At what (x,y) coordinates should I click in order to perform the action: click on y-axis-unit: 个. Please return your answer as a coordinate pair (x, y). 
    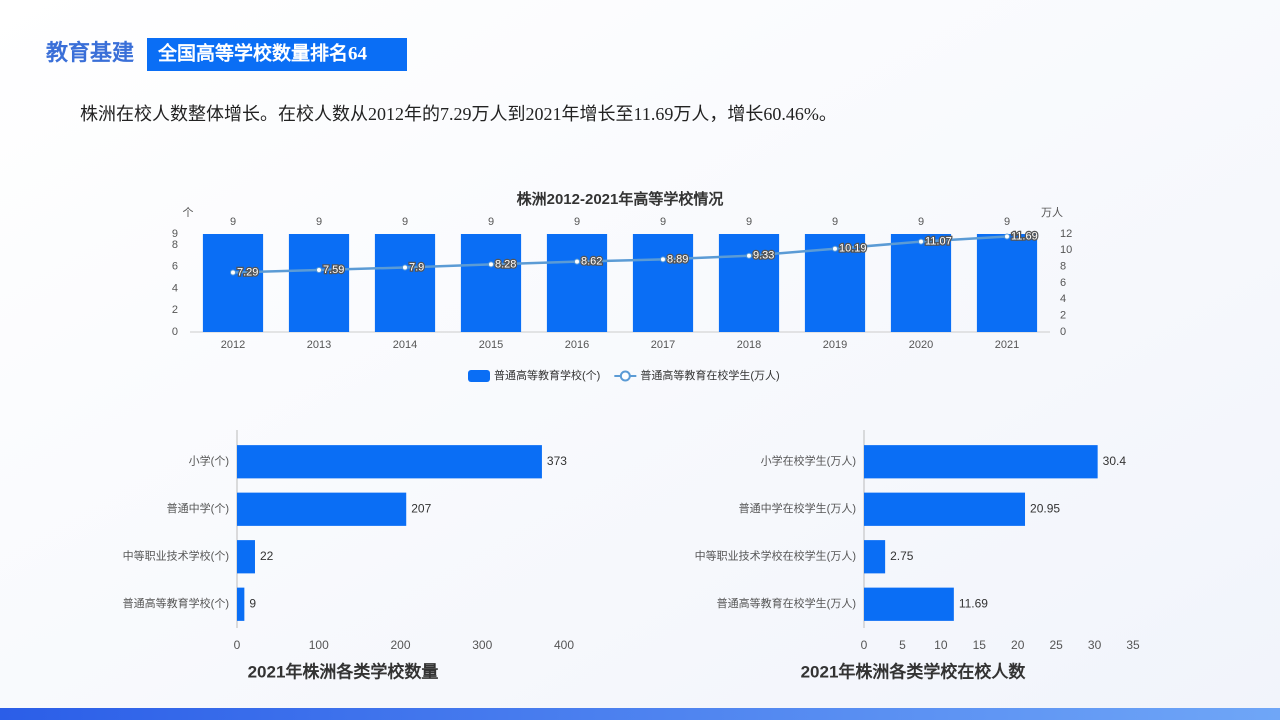
    Looking at the image, I should click on (188, 212).